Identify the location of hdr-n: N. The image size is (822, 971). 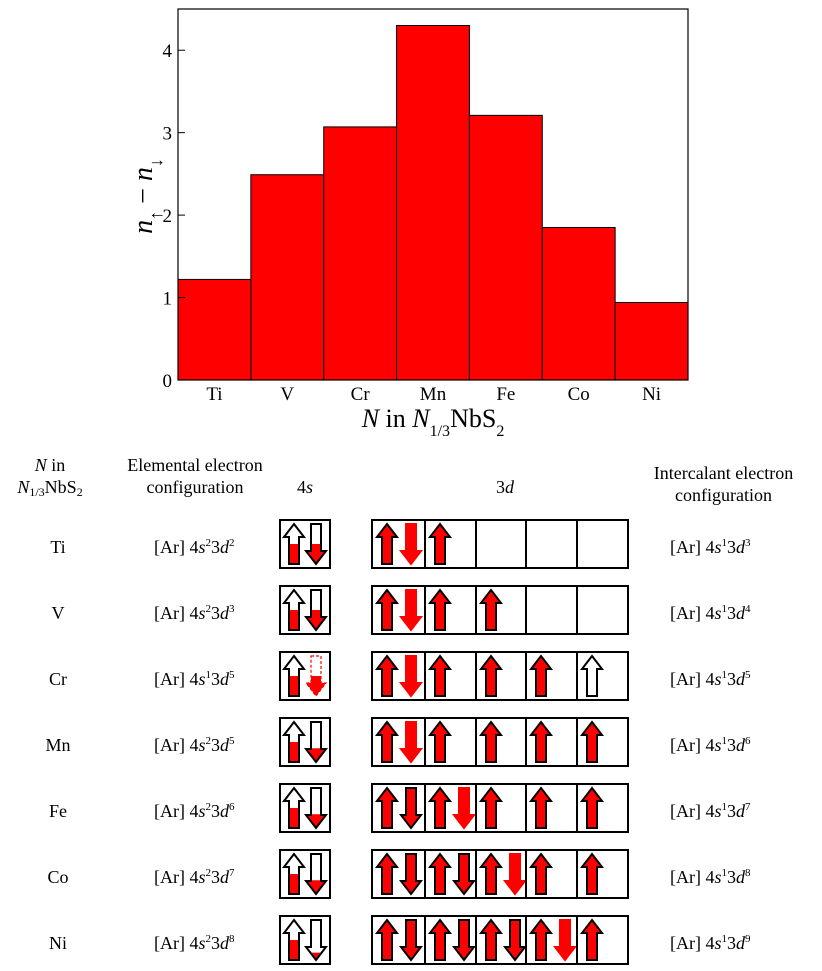
(40, 465).